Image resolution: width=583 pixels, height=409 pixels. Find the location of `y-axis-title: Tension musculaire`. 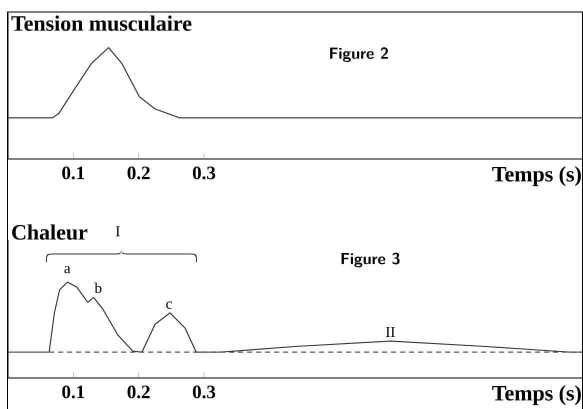

y-axis-title: Tension musculaire is located at coordinates (101, 23).